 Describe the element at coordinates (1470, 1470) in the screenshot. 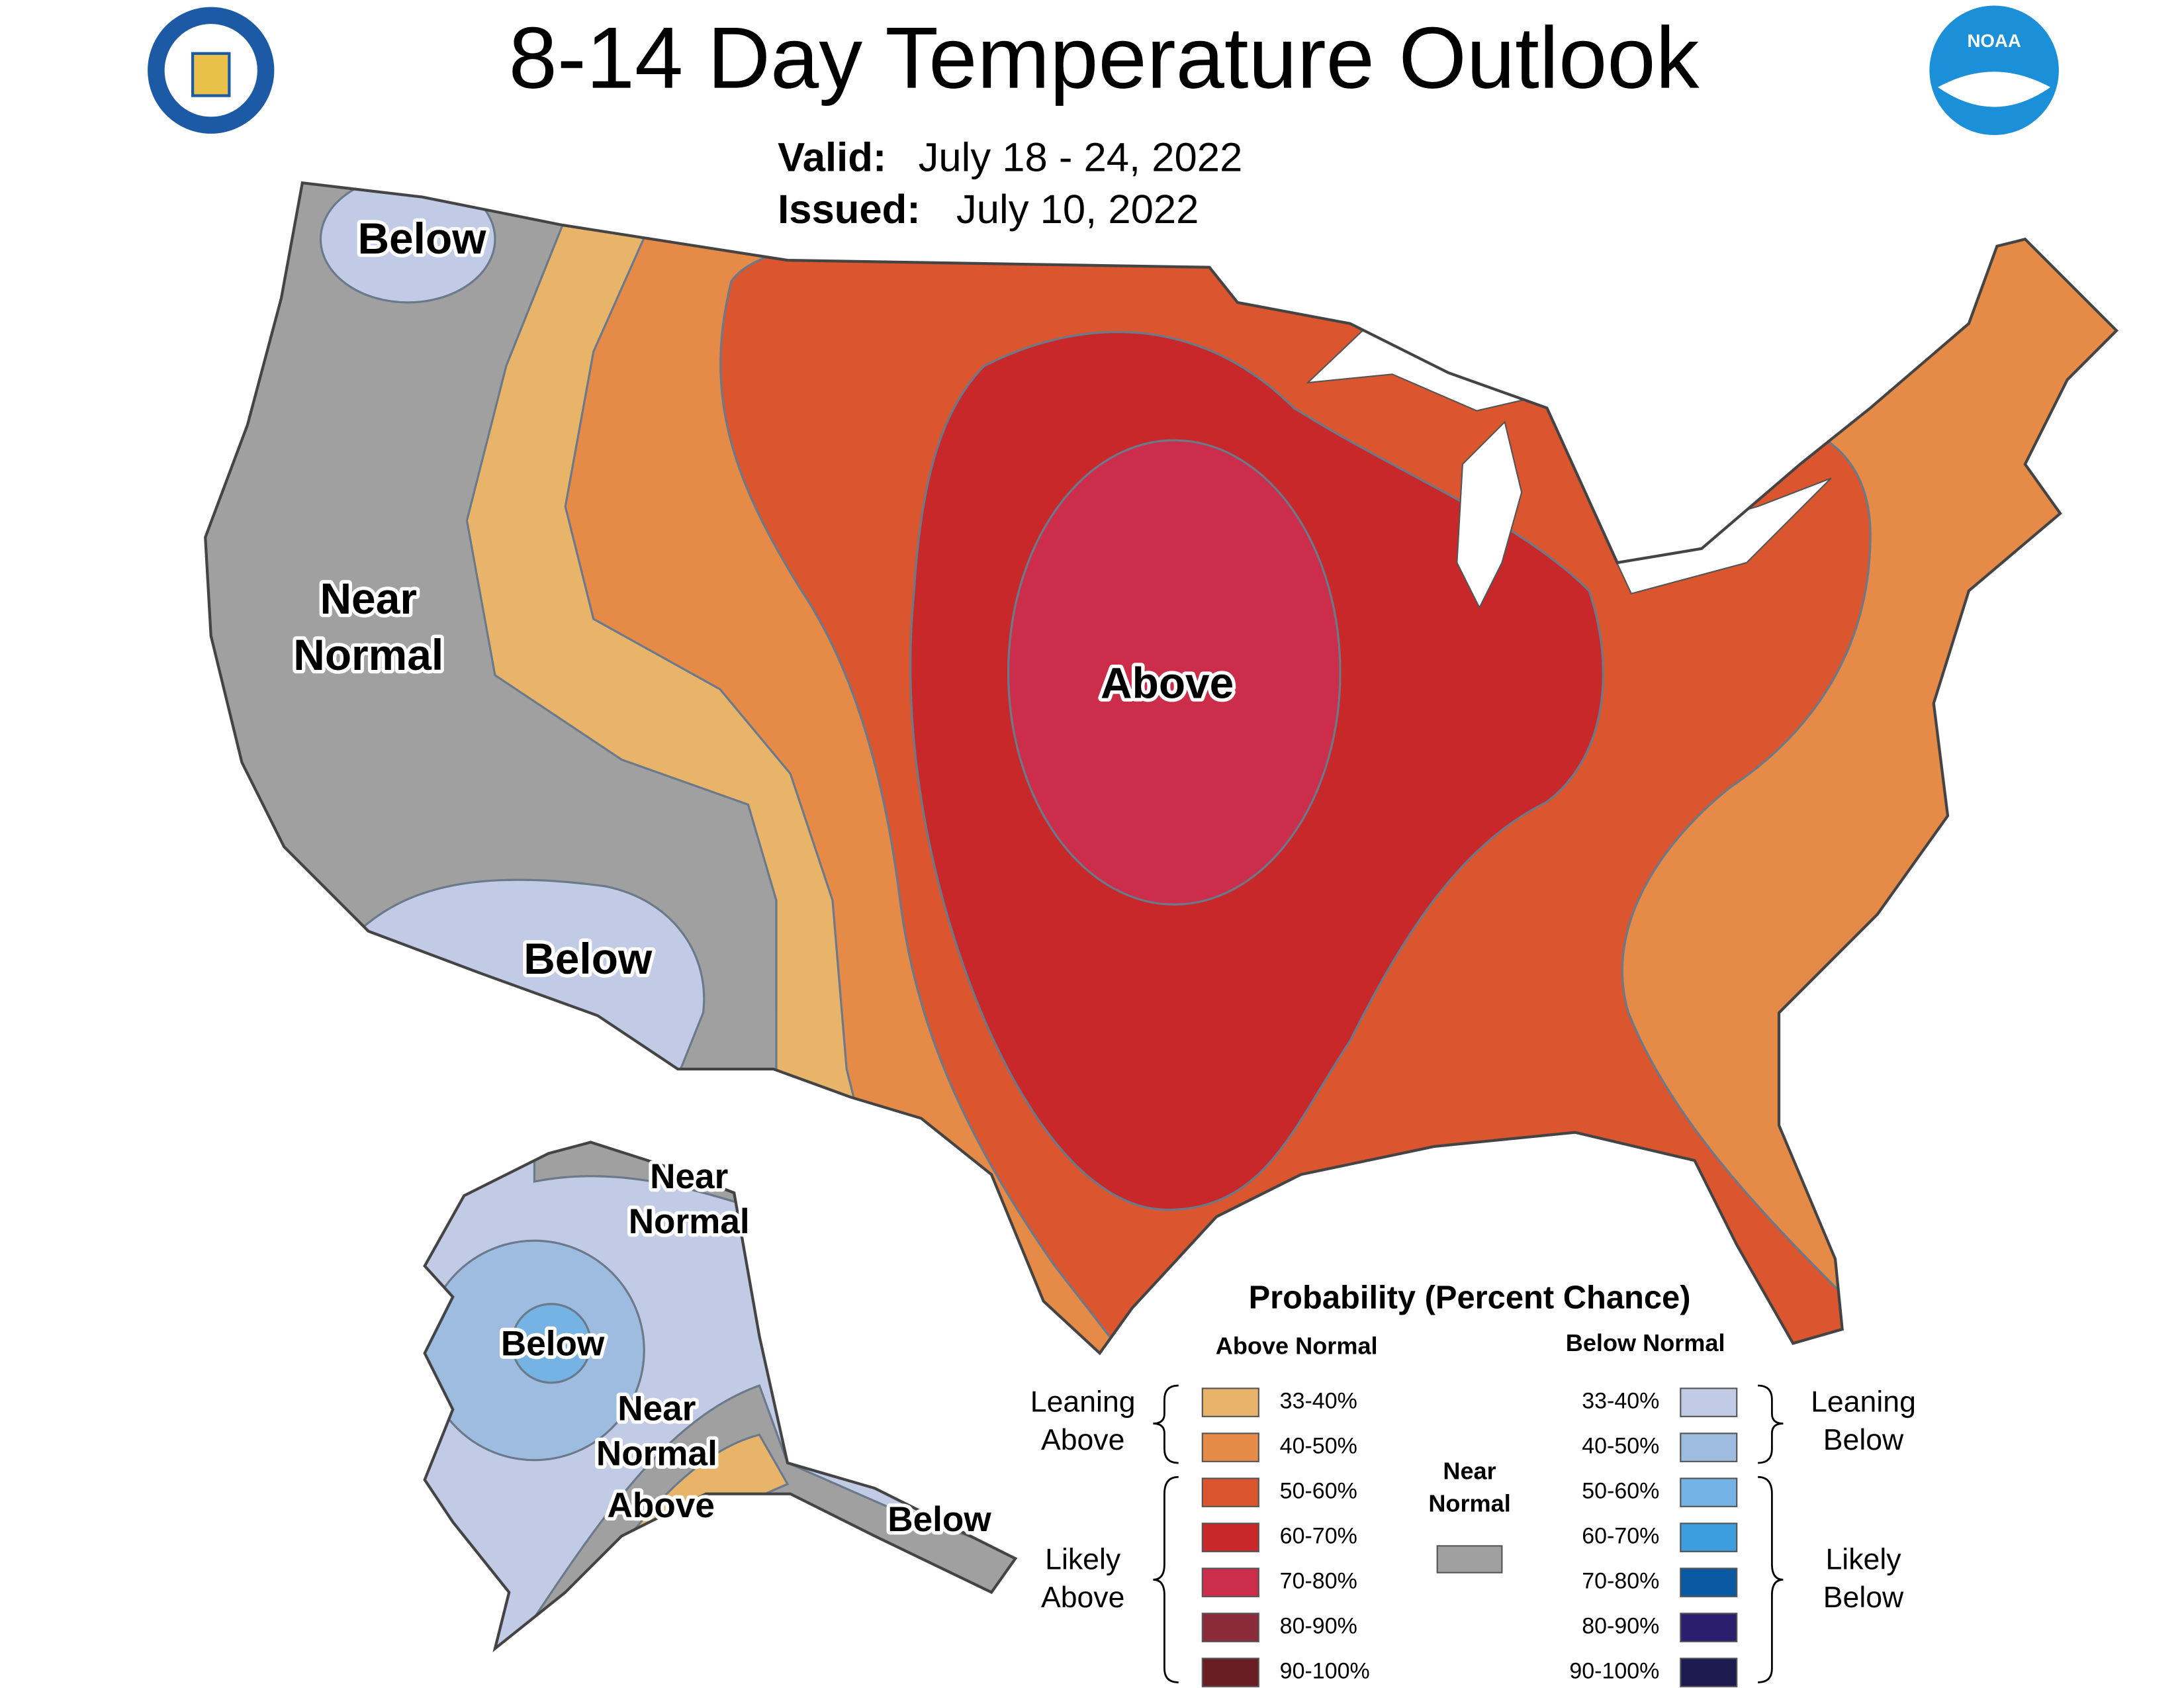

I see `near-normal-label: Near` at that location.